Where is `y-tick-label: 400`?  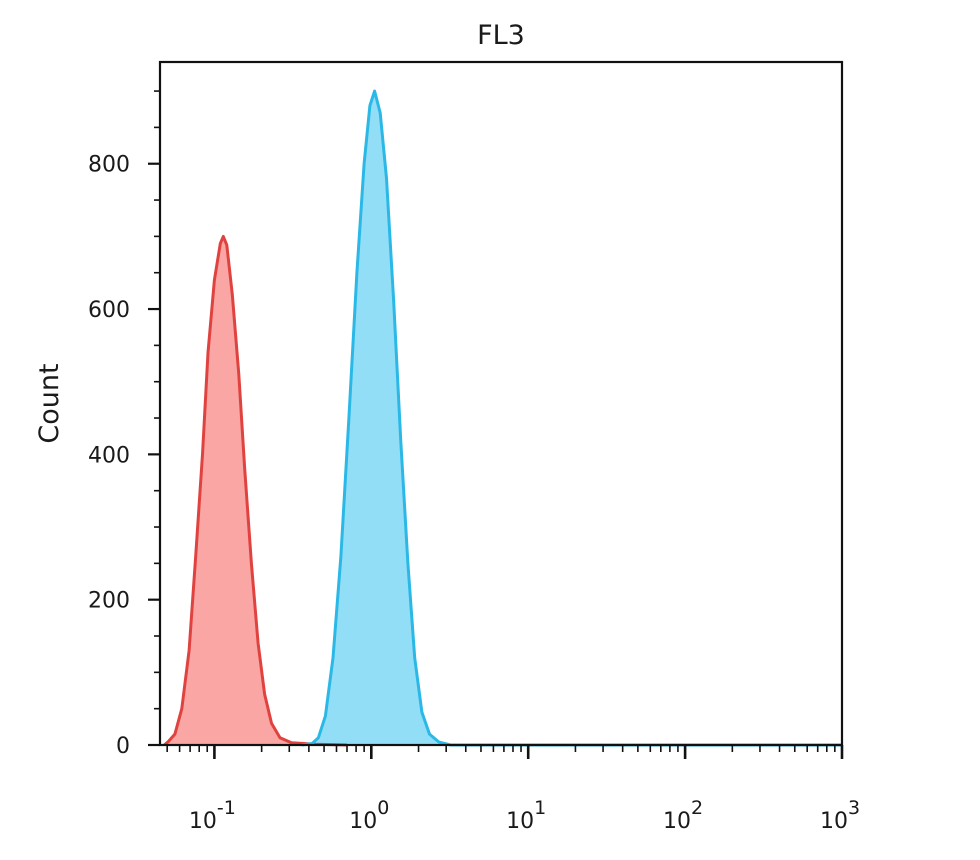
y-tick-label: 400 is located at coordinates (109, 455).